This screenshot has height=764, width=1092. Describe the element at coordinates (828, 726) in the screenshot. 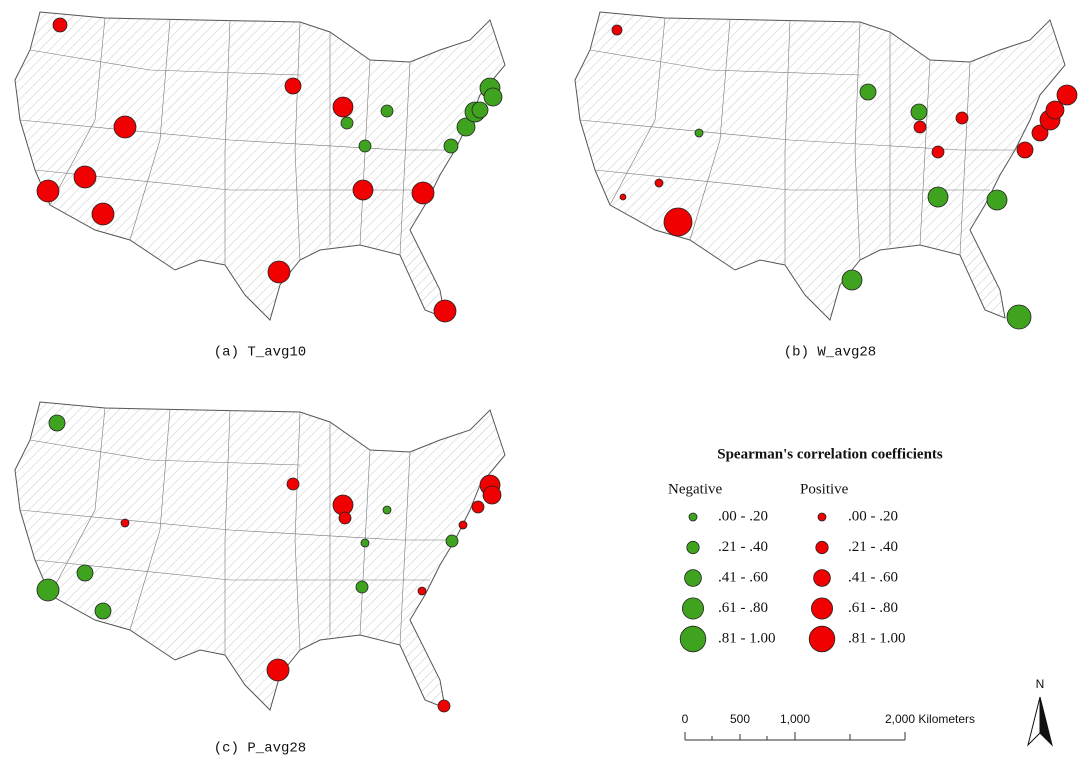

I see `scale-bar: 0 500 1,000 2,000 Kilometers` at that location.